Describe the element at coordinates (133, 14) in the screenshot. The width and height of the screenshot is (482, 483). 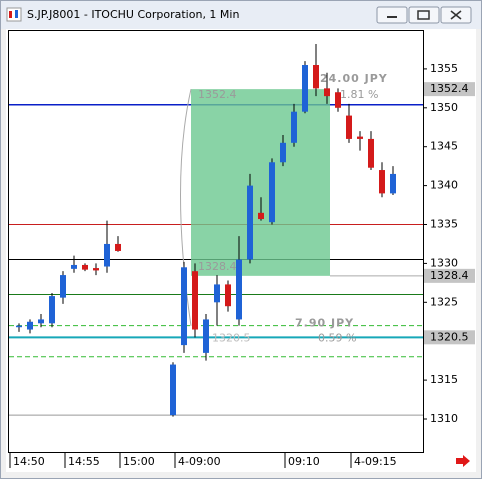
I see `window-title: S.JP.J8001 - ITOCHU Corporation, 1 Min` at that location.